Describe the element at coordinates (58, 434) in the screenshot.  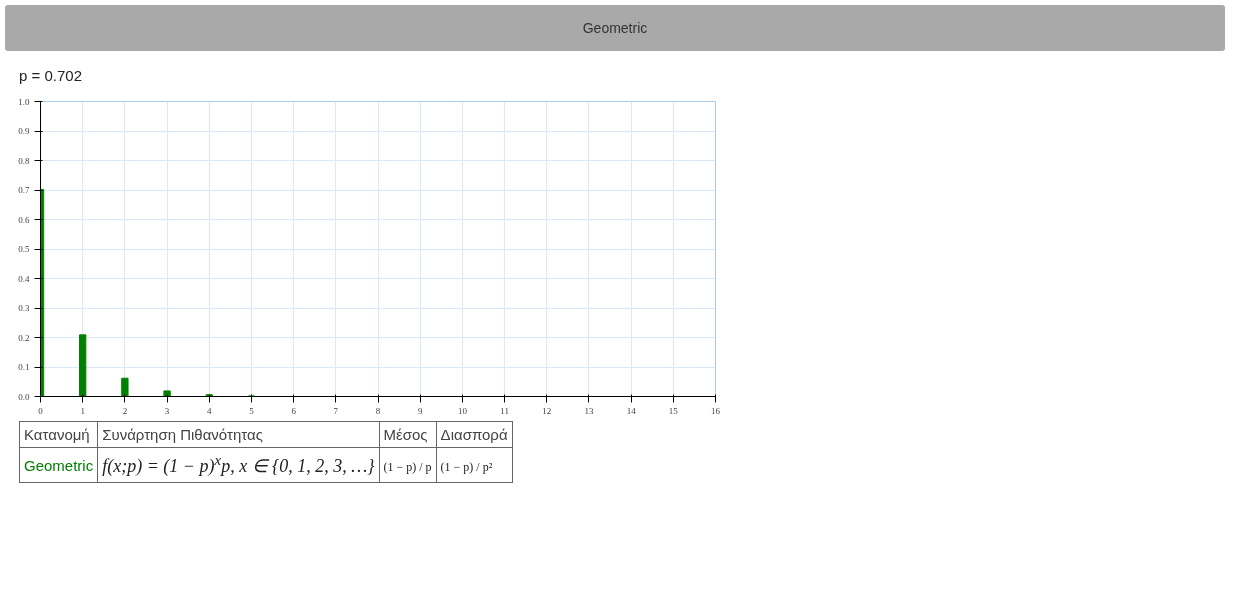
I see `text: Κατανομή` at that location.